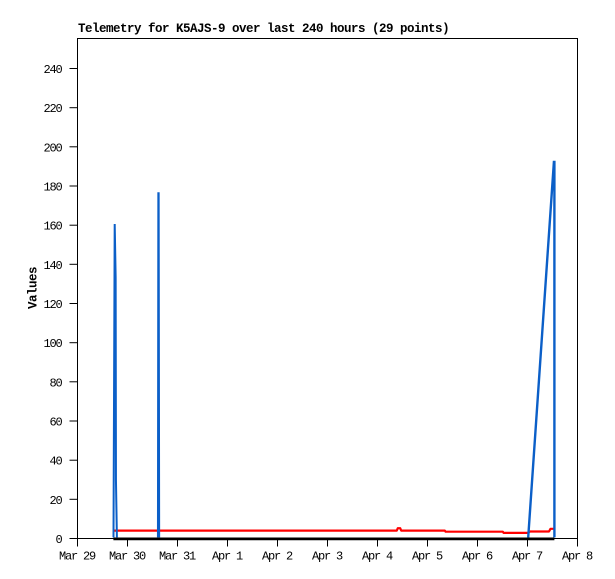 Image resolution: width=615 pixels, height=579 pixels. What do you see at coordinates (127, 557) in the screenshot?
I see `svg-text: Mar 30` at bounding box center [127, 557].